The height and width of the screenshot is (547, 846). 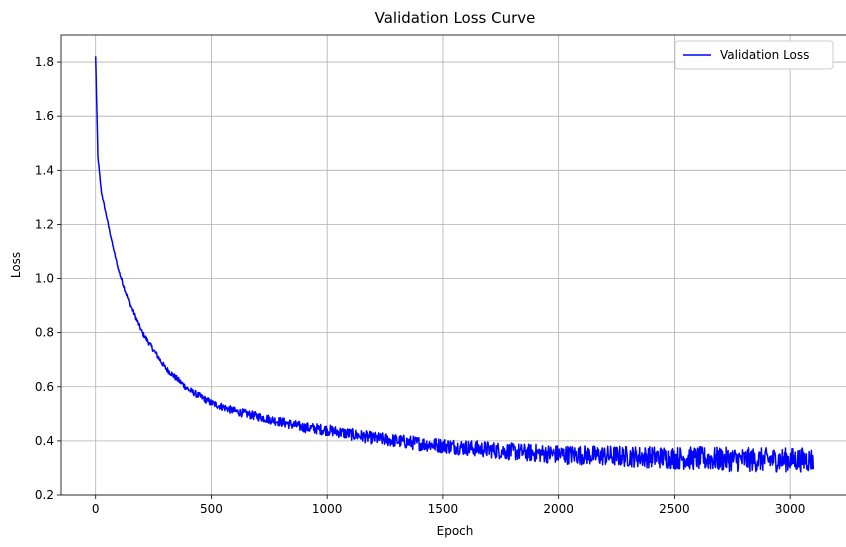 I want to click on x-tick-label: 1000, so click(x=327, y=509).